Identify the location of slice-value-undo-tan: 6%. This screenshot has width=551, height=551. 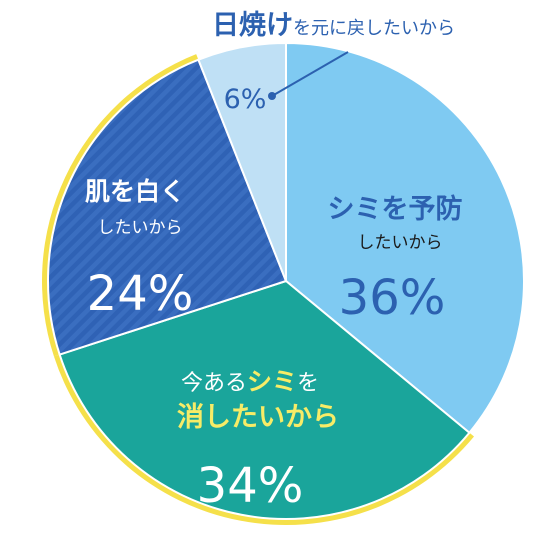
(245, 99).